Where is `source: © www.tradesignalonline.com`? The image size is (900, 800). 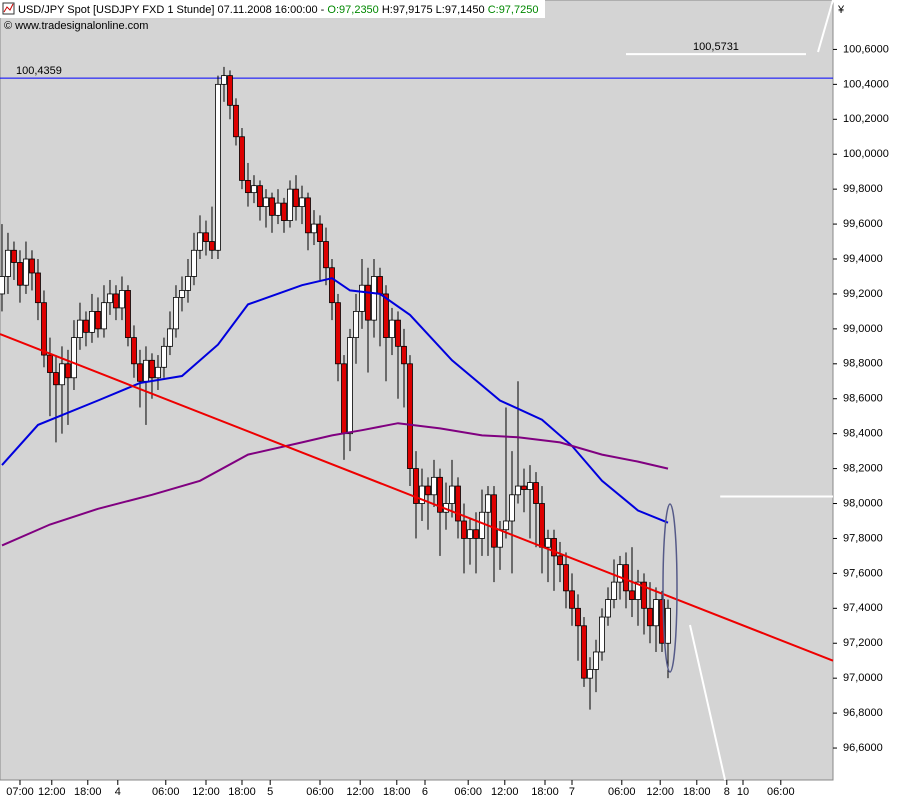
source: © www.tradesignalonline.com is located at coordinates (76, 26).